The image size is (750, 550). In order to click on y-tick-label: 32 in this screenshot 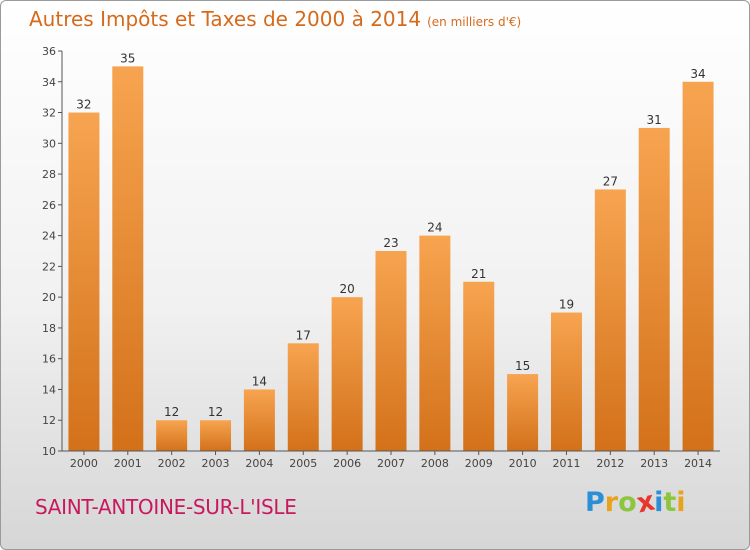, I will do `click(49, 113)`.